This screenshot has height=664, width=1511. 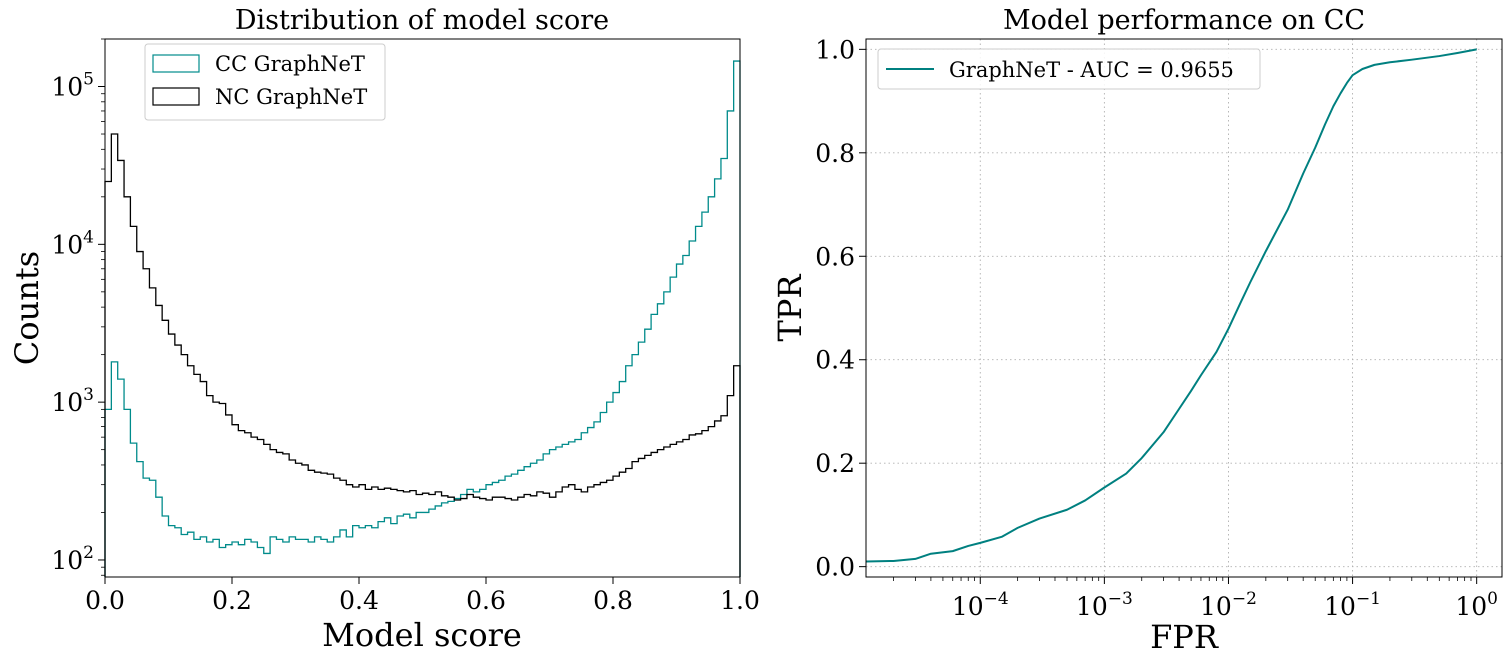 I want to click on histogram-title: Distribution of model score, so click(x=422, y=20).